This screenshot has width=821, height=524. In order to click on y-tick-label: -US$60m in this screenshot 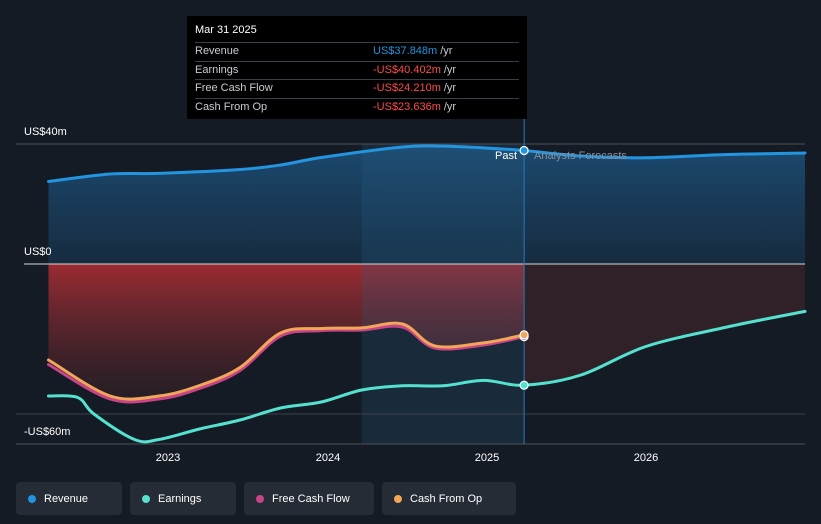, I will do `click(47, 432)`.